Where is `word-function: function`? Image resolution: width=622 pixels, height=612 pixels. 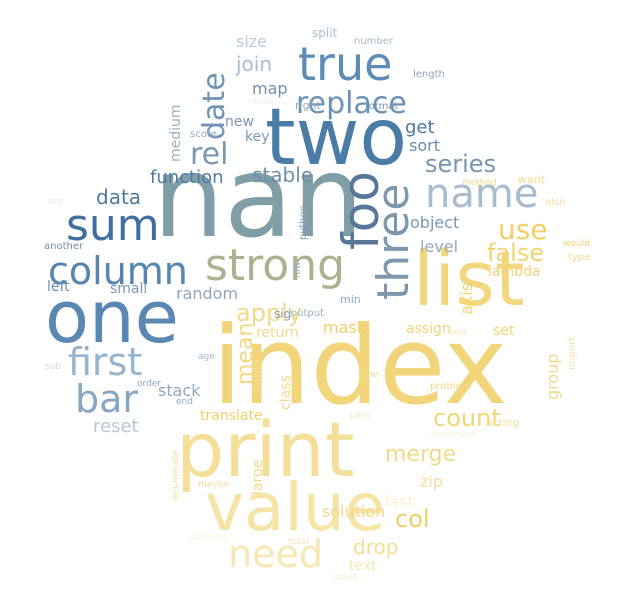
word-function: function is located at coordinates (187, 177).